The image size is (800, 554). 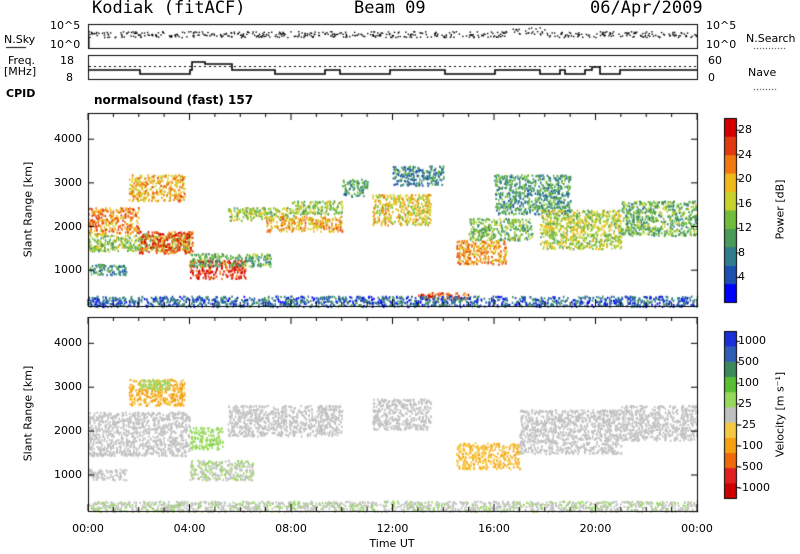 I want to click on freq-label-2: [MHz], so click(x=20, y=71).